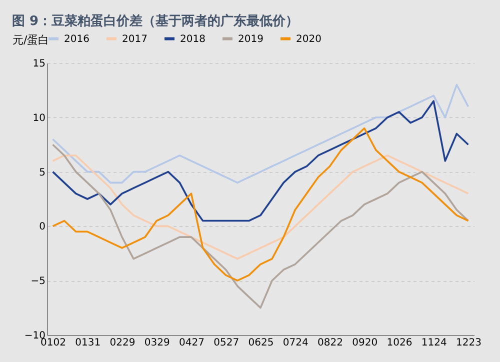  What do you see at coordinates (38, 282) in the screenshot?
I see `y-tick-label: −5` at bounding box center [38, 282].